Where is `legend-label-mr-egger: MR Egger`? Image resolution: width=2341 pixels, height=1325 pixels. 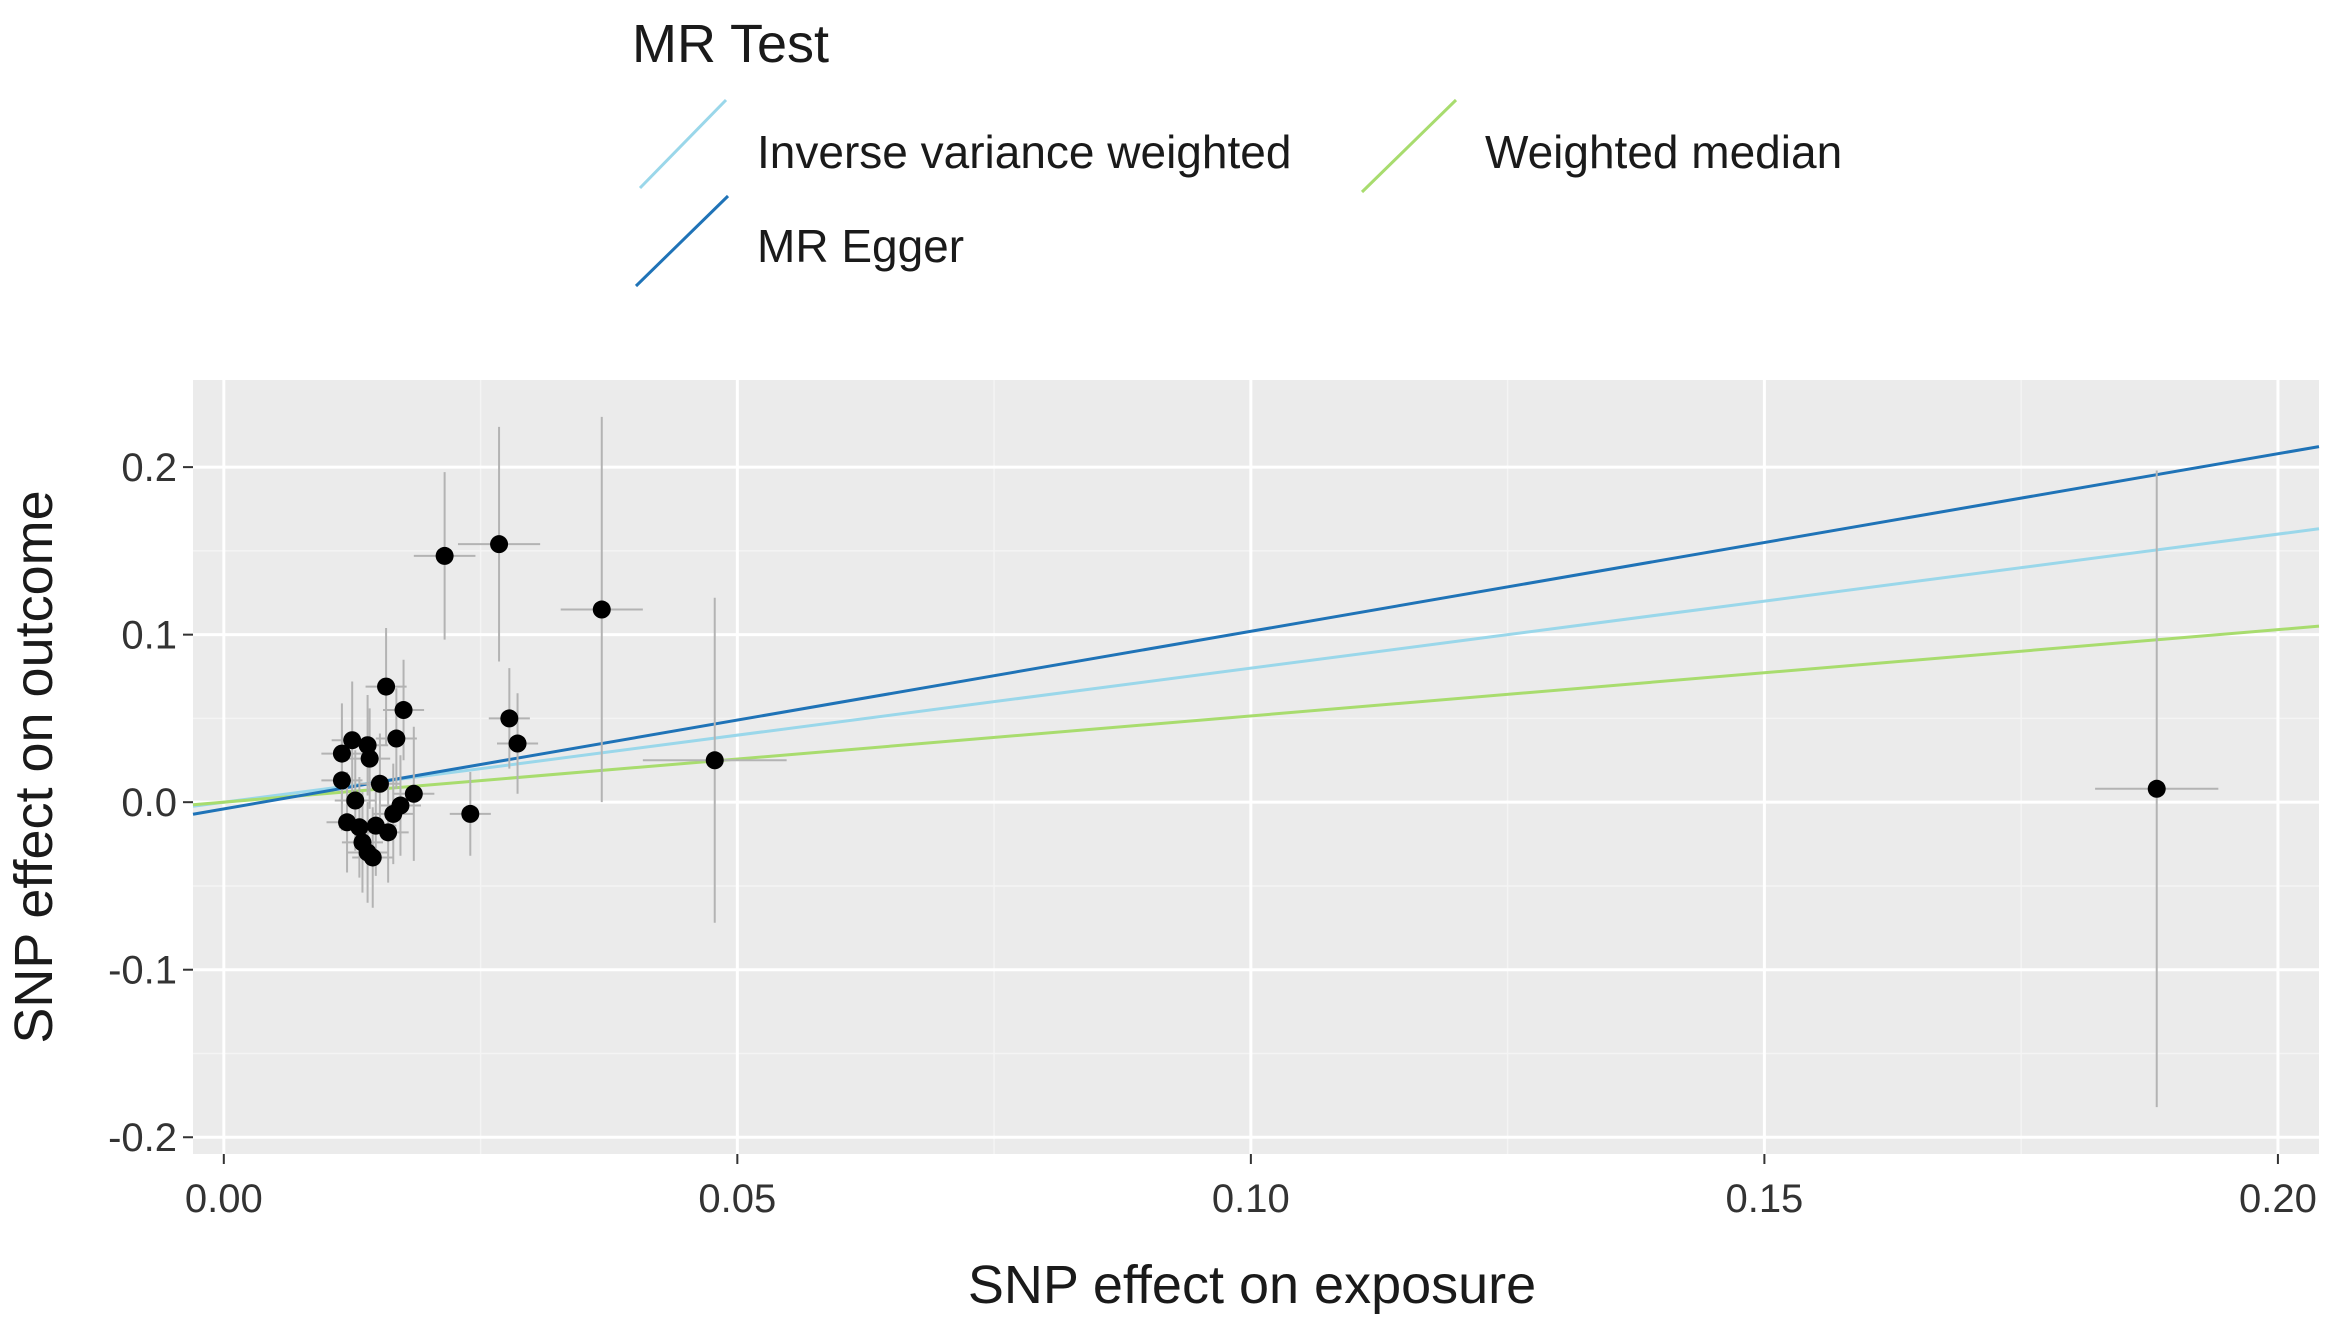
legend-label-mr-egger: MR Egger is located at coordinates (860, 246).